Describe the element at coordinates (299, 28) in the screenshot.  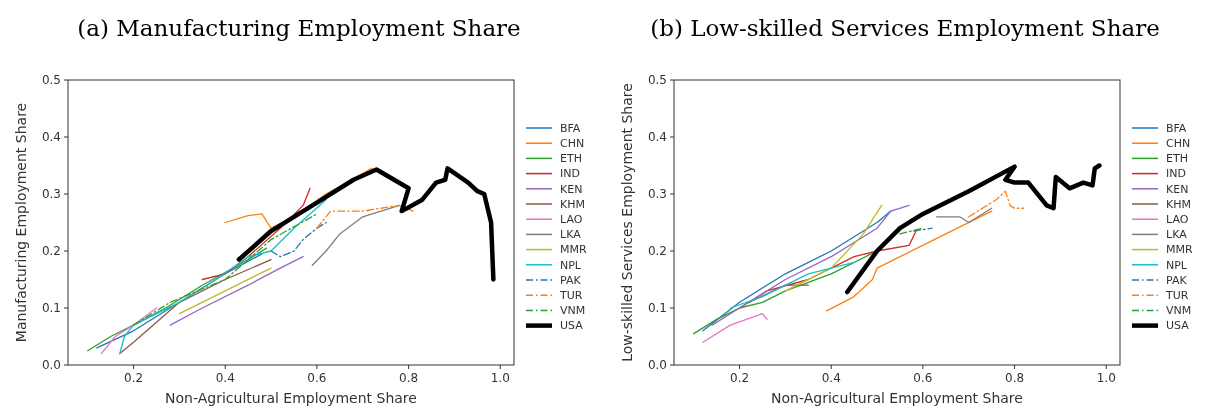
I see `chart-title: (a) Manufacturing Employment Share` at that location.